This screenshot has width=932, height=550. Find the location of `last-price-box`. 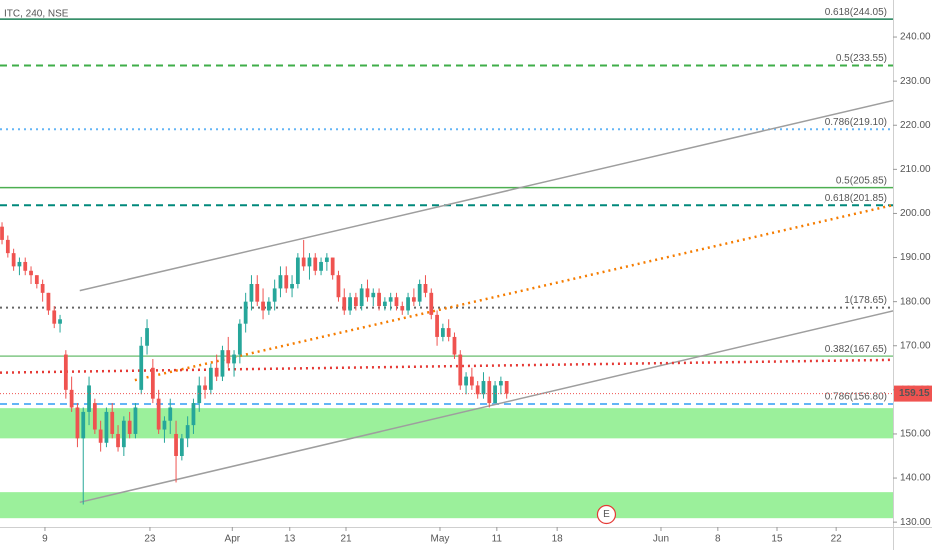

last-price-box is located at coordinates (913, 393).